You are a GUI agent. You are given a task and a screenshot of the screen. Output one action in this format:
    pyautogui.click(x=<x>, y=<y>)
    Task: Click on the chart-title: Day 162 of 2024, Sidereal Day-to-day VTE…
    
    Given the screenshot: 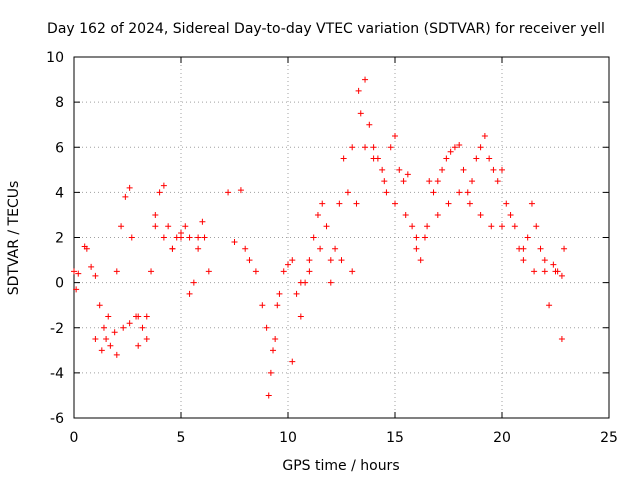 What is the action you would take?
    pyautogui.click(x=326, y=29)
    